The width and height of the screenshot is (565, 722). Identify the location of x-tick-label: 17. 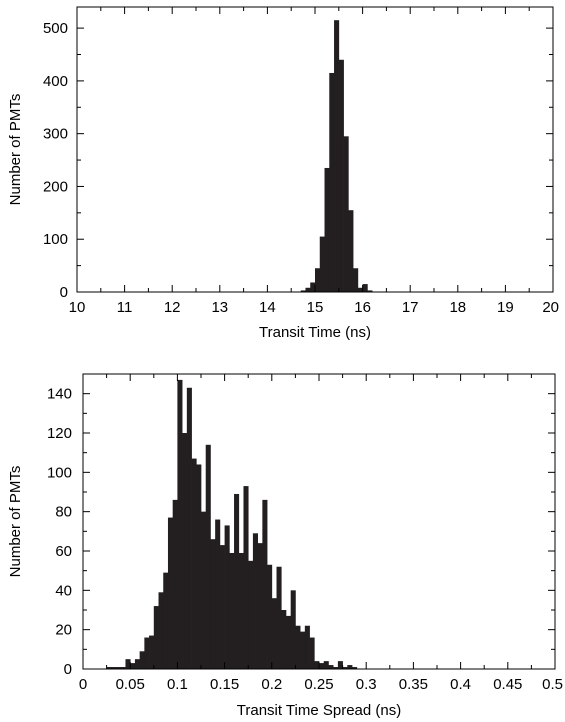
(410, 307).